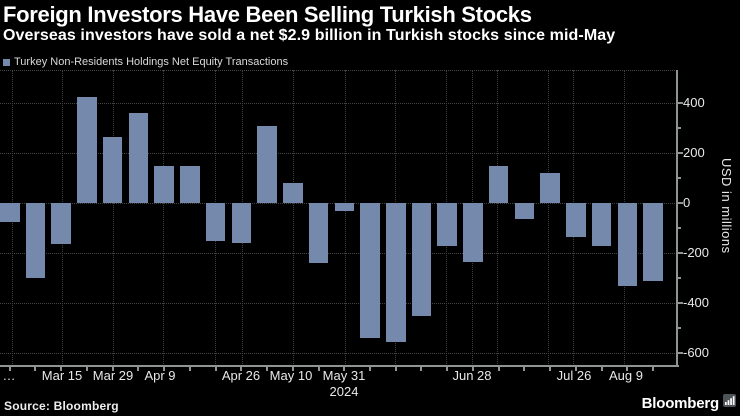  I want to click on legend-swatch-icon, so click(6, 62).